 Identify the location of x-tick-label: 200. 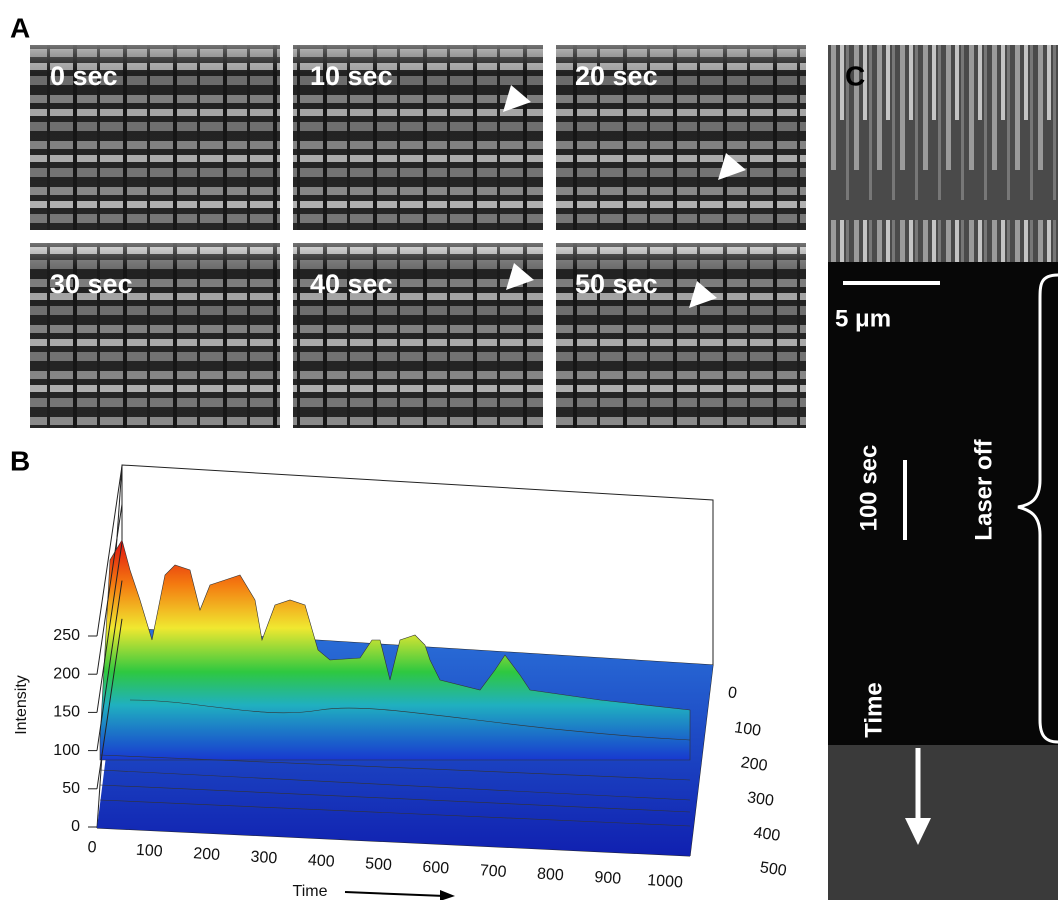
(207, 854).